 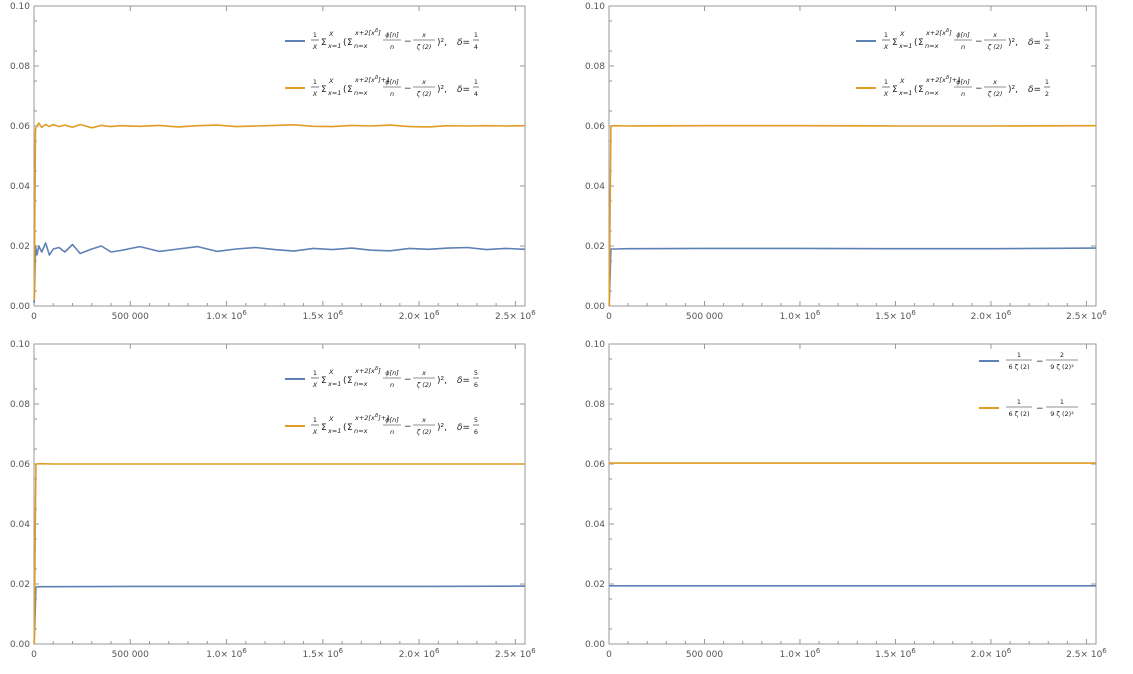 What do you see at coordinates (953, 39) in the screenshot?
I see `legend-entry-1: 1X ΣXx=1(Σx+2[xδ]n=xϕ[n]n −xζ (2))², δ=12` at bounding box center [953, 39].